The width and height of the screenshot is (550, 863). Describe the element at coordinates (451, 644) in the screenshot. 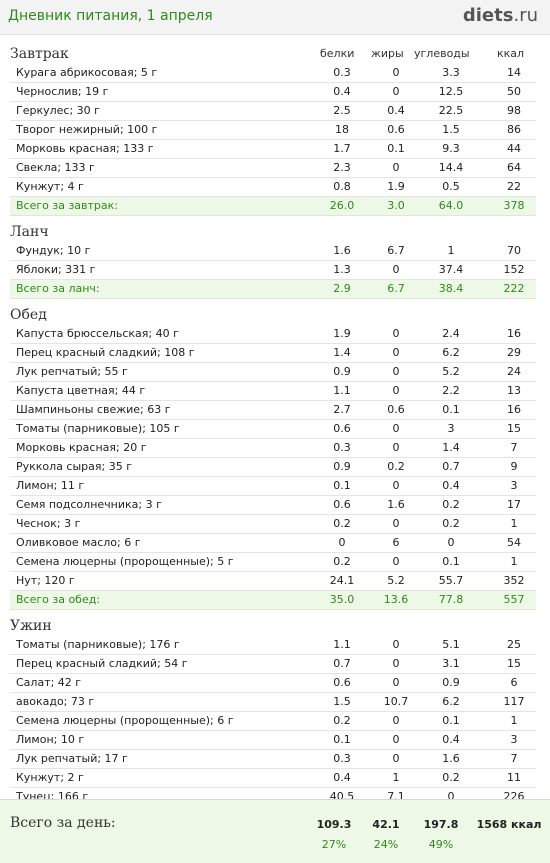

I see `carbs-value: 5.1` at that location.